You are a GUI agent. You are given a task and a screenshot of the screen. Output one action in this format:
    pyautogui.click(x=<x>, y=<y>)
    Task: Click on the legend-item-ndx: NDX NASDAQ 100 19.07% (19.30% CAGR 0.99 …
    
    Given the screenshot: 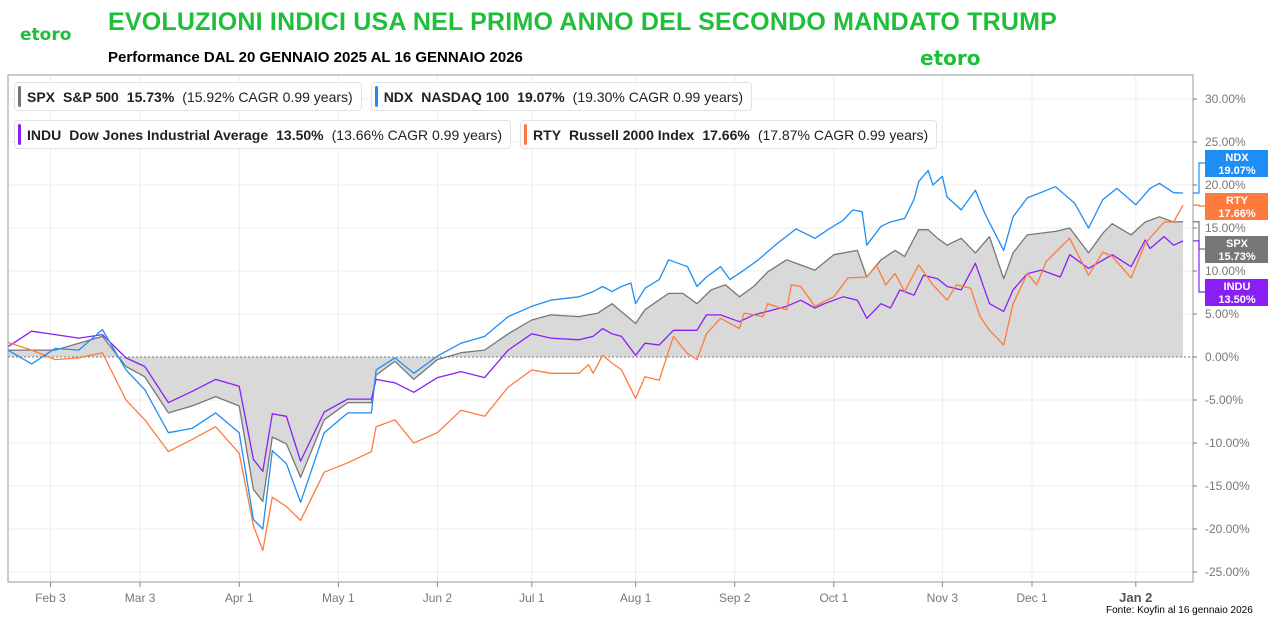 What is the action you would take?
    pyautogui.click(x=561, y=96)
    